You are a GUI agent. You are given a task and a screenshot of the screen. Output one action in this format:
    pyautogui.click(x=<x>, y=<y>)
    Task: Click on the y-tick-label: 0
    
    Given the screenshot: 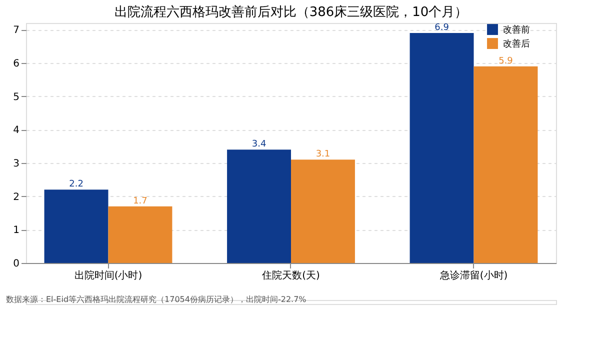 What is the action you would take?
    pyautogui.click(x=16, y=264)
    